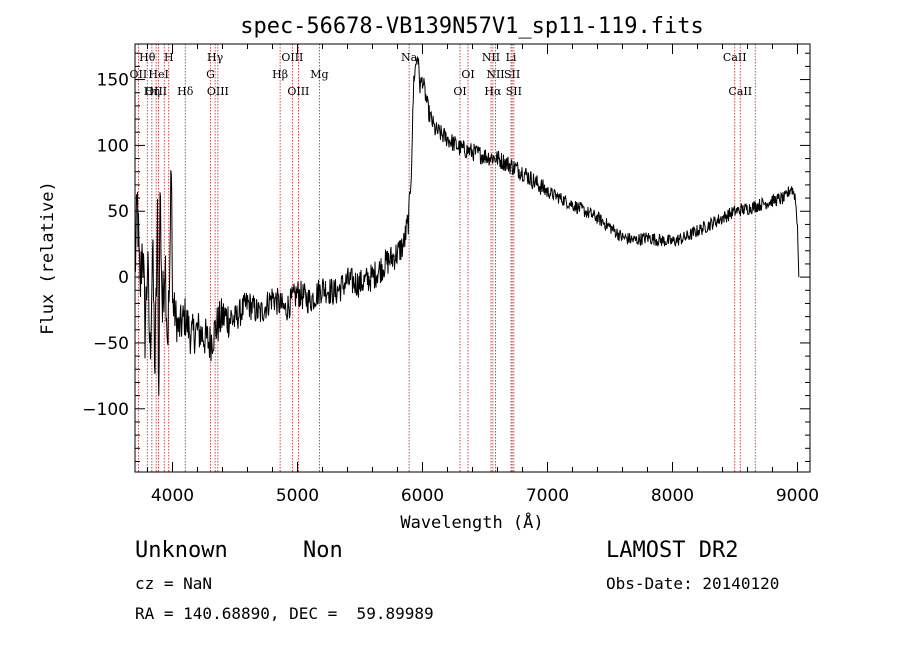 The height and width of the screenshot is (649, 900). Describe the element at coordinates (297, 496) in the screenshot. I see `x-tick-label: 5000` at that location.